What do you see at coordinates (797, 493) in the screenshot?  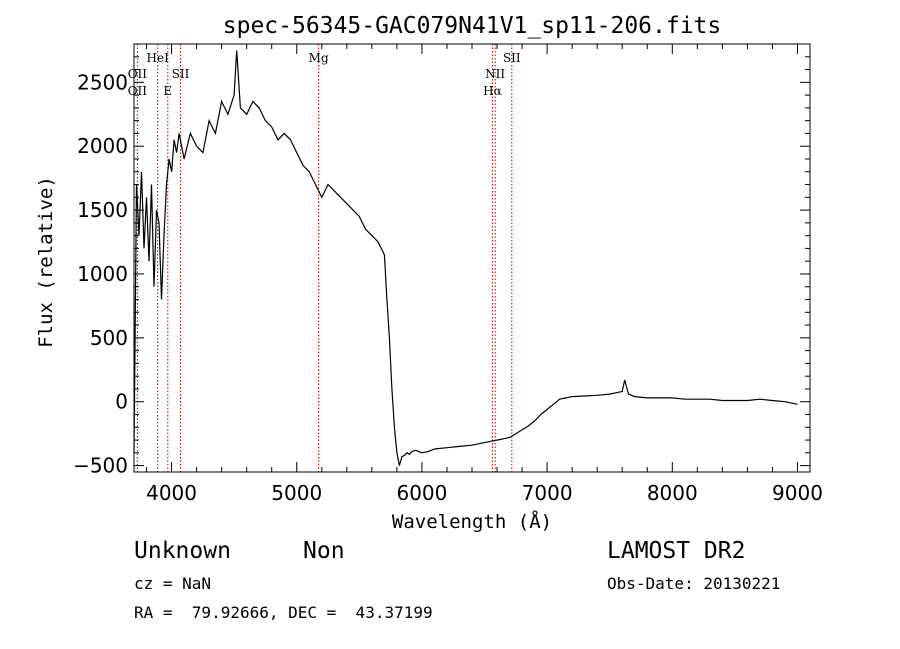 I see `x-tick-label: 9000` at bounding box center [797, 493].